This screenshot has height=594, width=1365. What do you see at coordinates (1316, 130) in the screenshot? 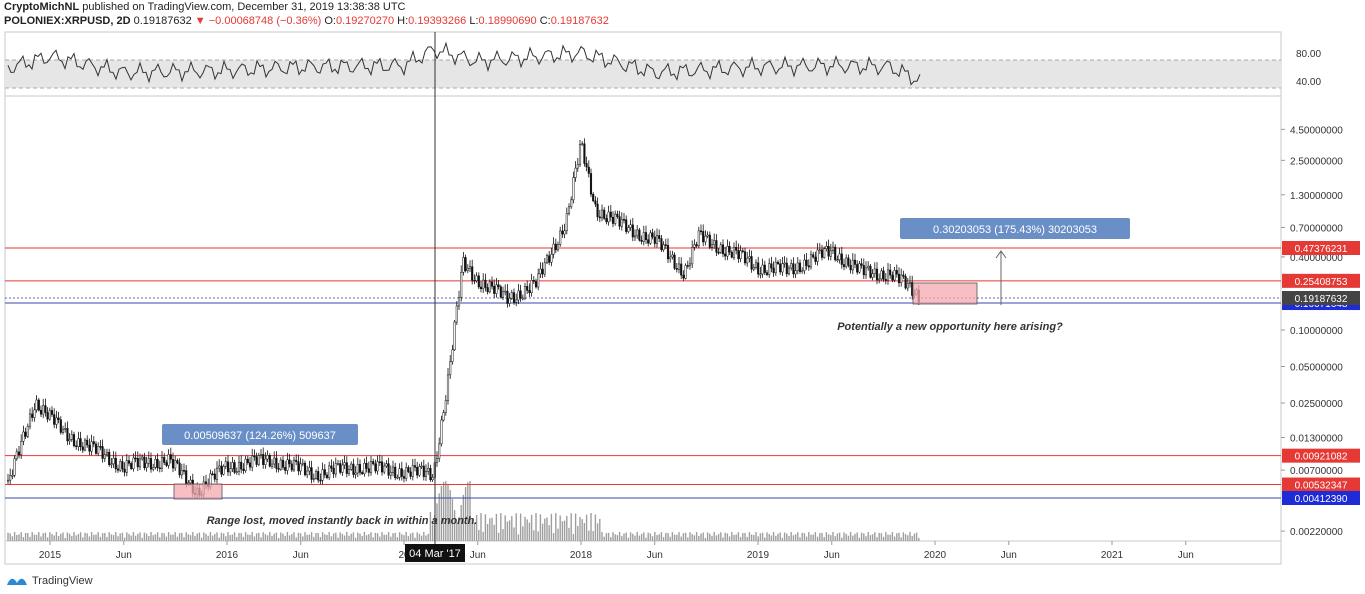
I see `y-tick-label: 4.50000000` at bounding box center [1316, 130].